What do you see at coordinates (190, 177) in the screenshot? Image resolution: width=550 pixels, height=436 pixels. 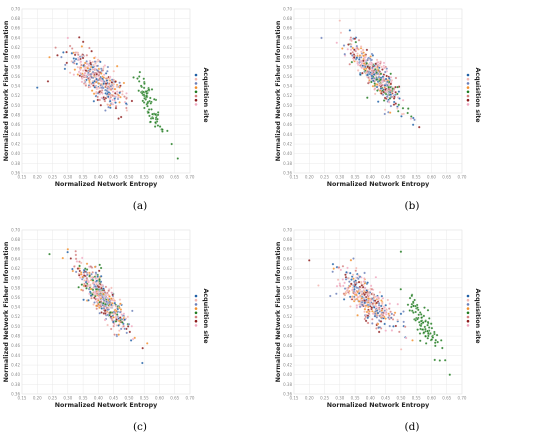 I see `x-tick-label: 0.70` at bounding box center [190, 177].